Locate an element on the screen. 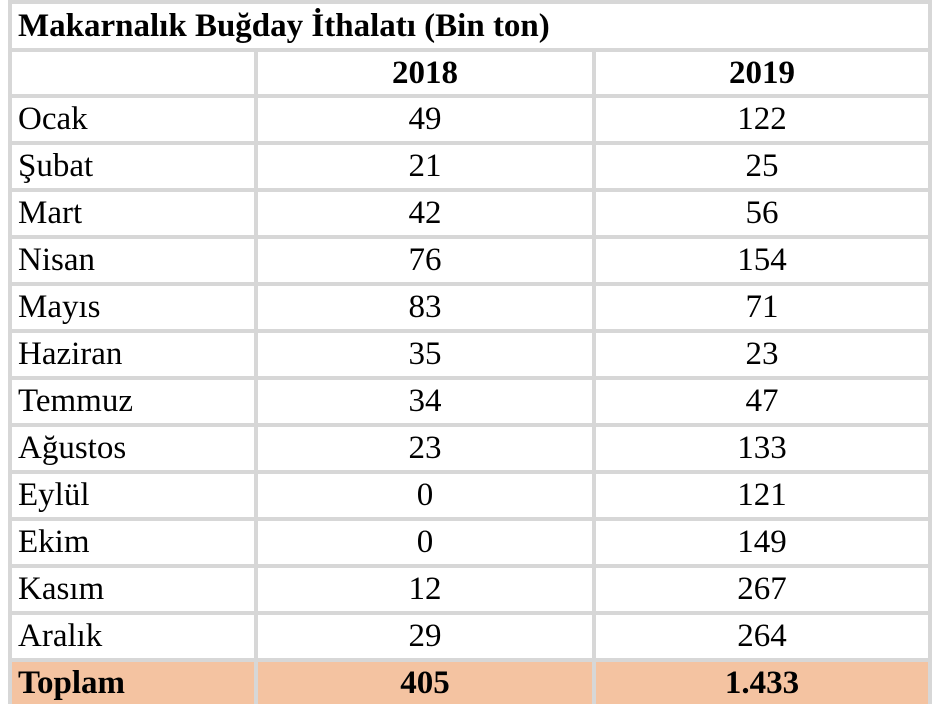  month-cell: Ağustos is located at coordinates (133, 450).